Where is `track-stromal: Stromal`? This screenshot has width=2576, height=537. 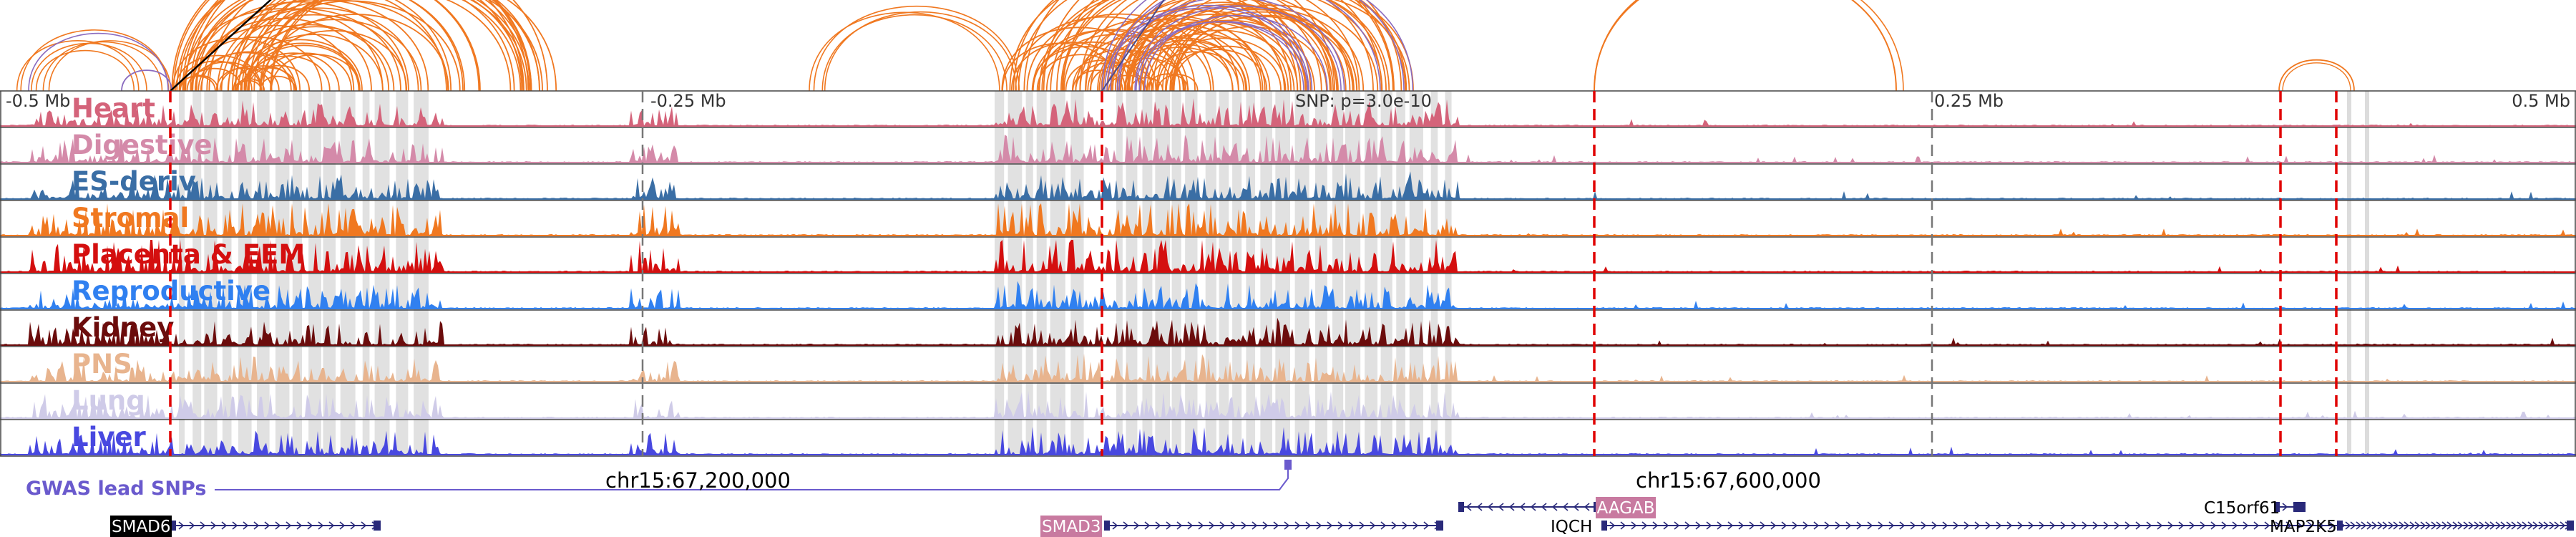
track-stromal: Stromal is located at coordinates (1288, 218).